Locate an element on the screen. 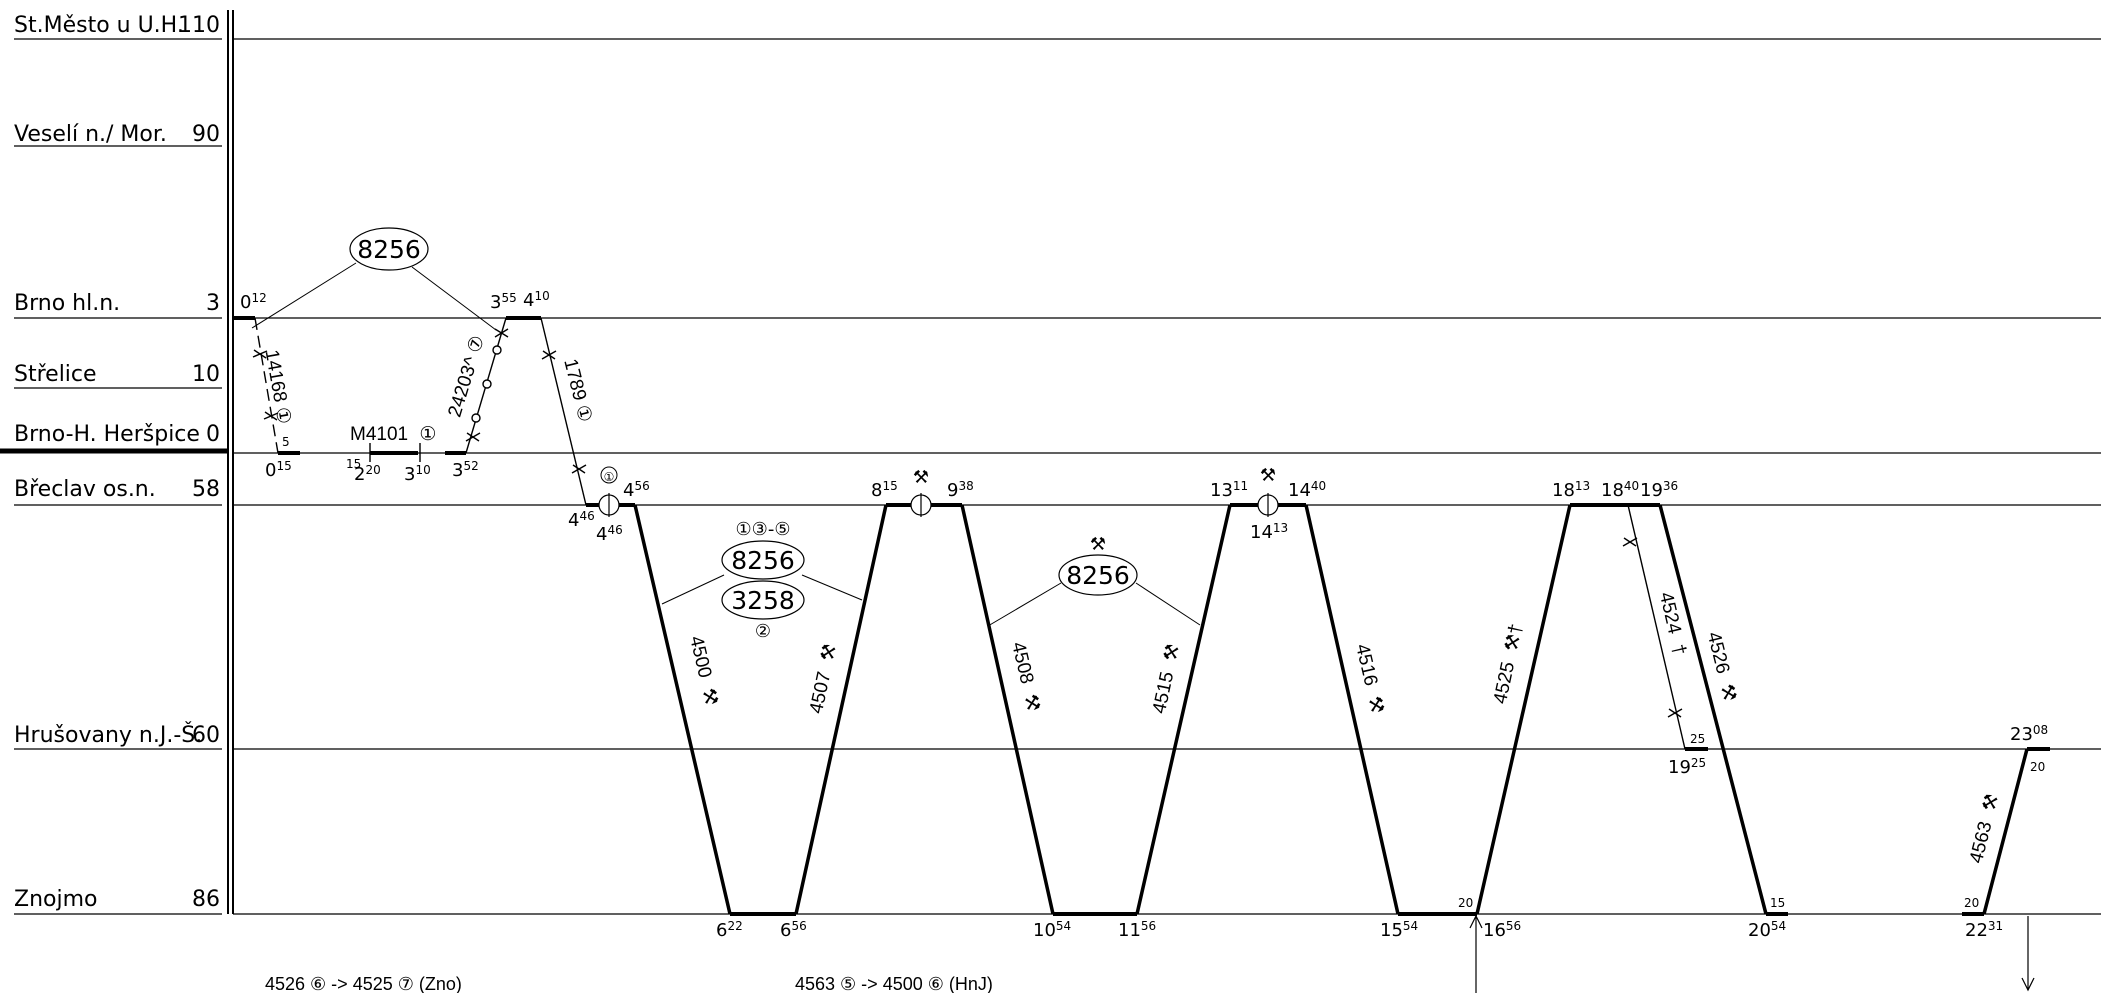  time-label: 1936 is located at coordinates (1659, 490).